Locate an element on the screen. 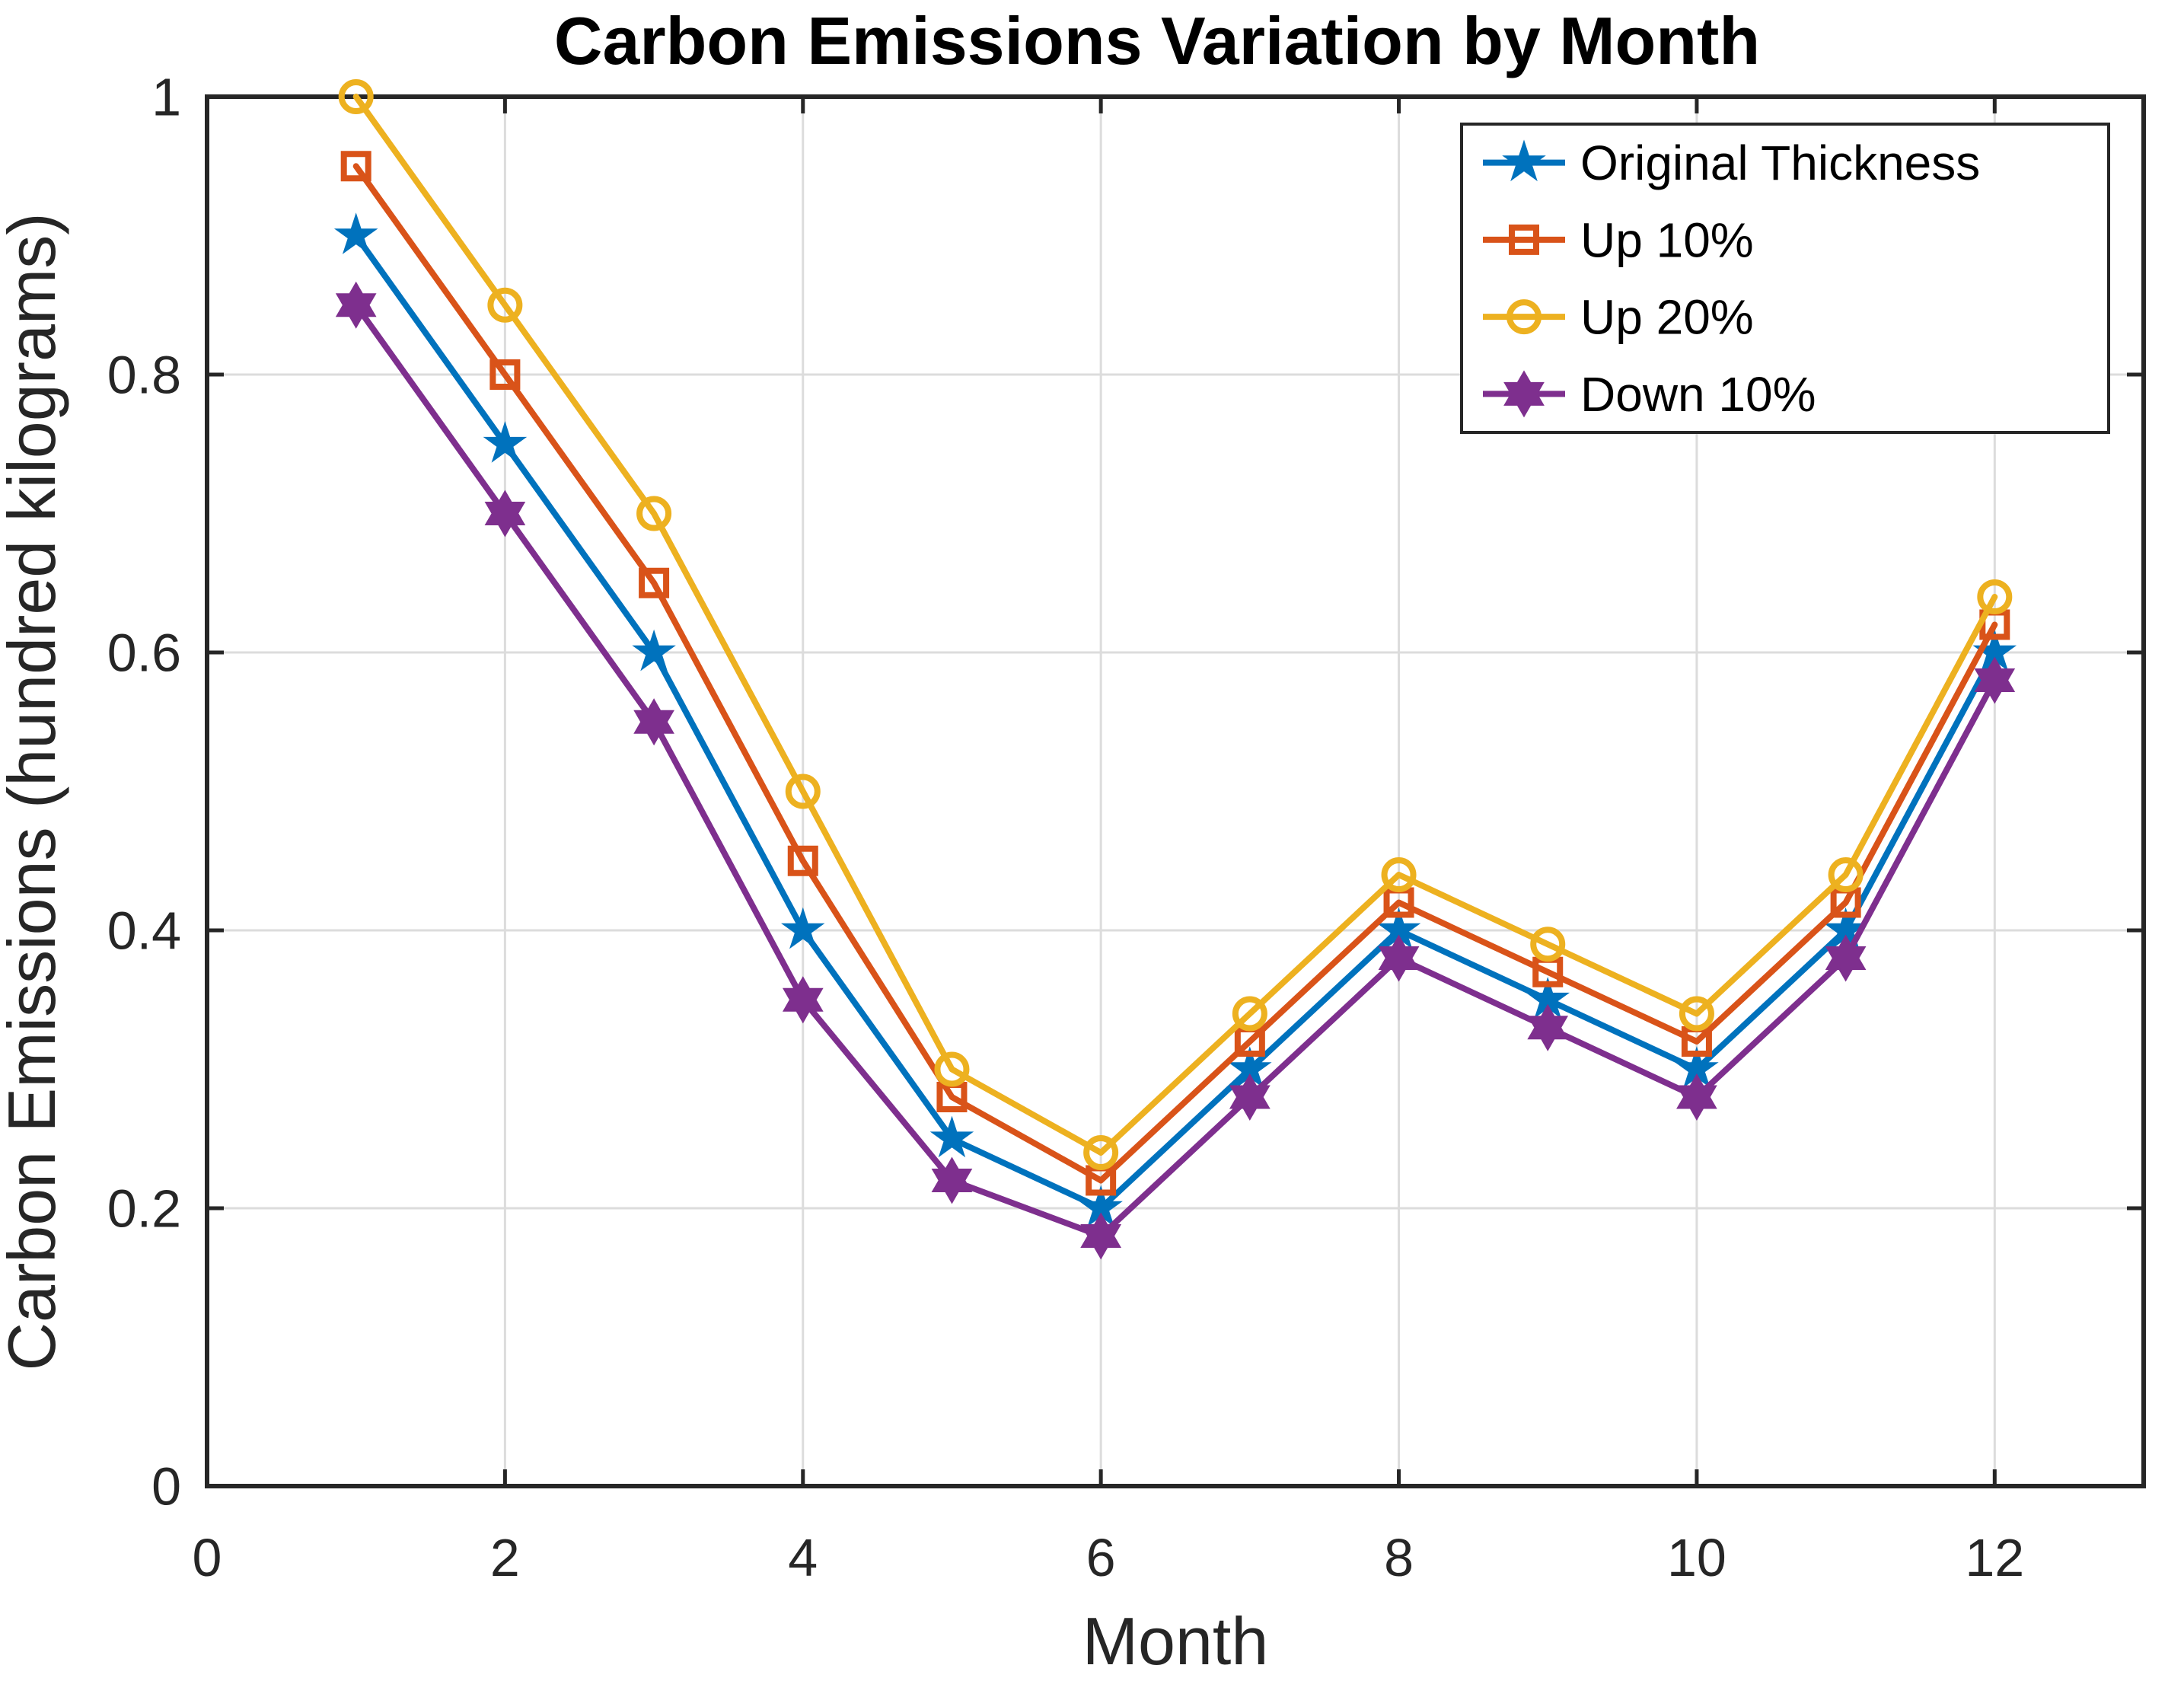 This screenshot has height=1681, width=2184. legend-label: Up 20% is located at coordinates (1667, 318).